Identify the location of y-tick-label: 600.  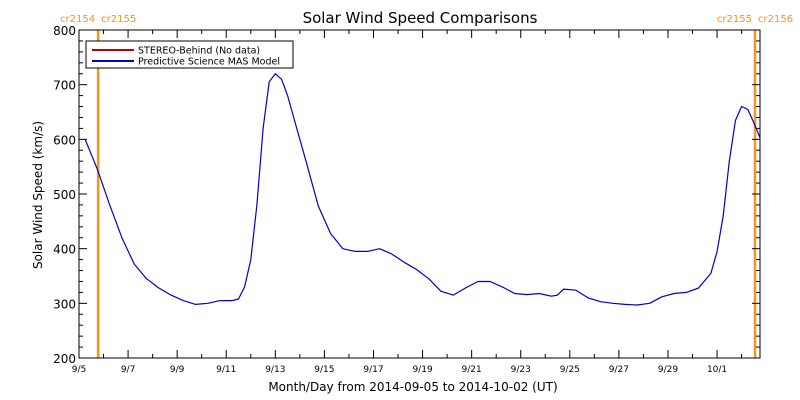
(64, 140).